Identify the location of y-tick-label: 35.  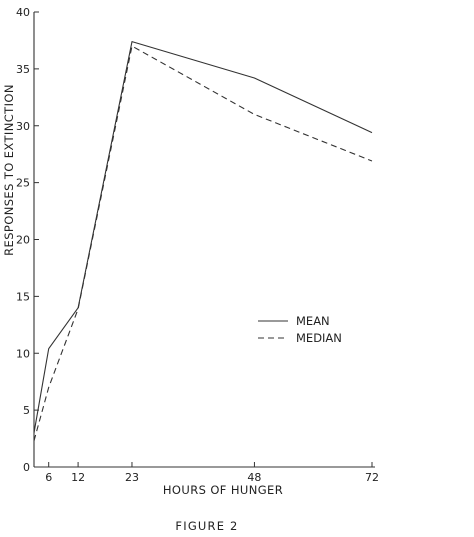
(23, 69).